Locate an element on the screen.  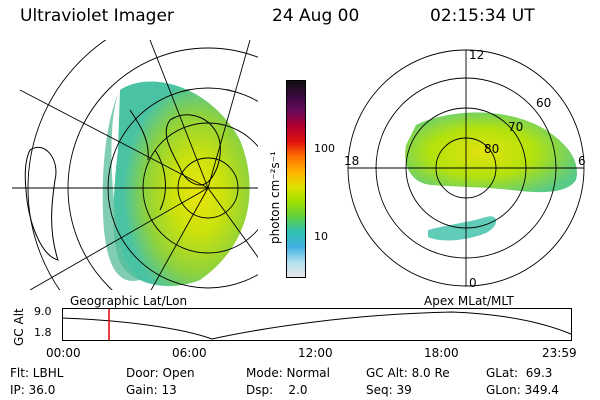
lat-label-60: 60 is located at coordinates (543, 103).